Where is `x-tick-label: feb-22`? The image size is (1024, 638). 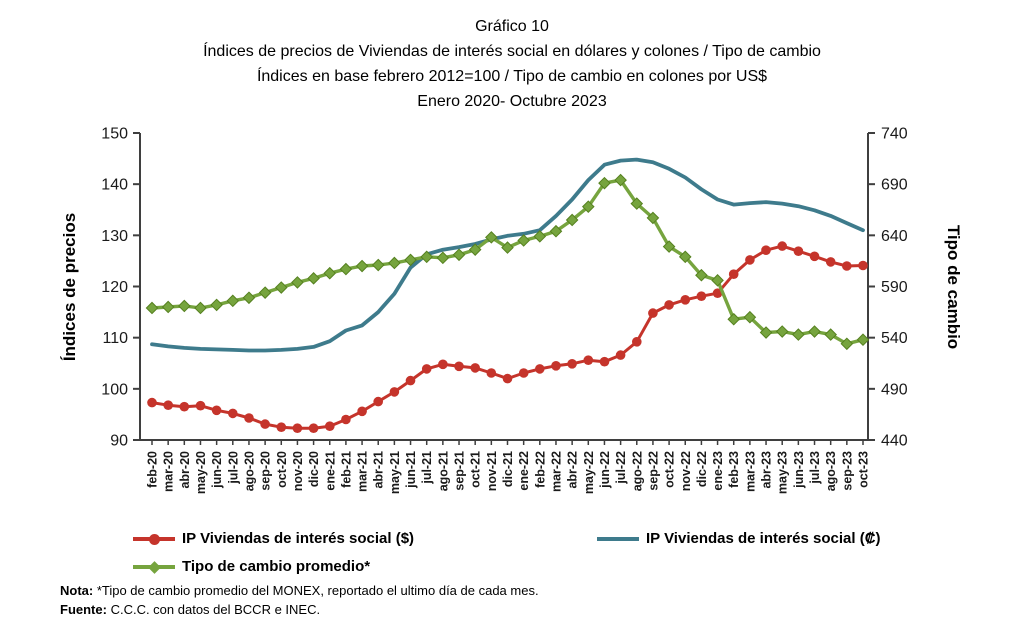 x-tick-label: feb-22 is located at coordinates (540, 469).